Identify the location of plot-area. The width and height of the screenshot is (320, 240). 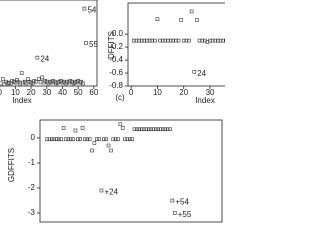
(44, 46).